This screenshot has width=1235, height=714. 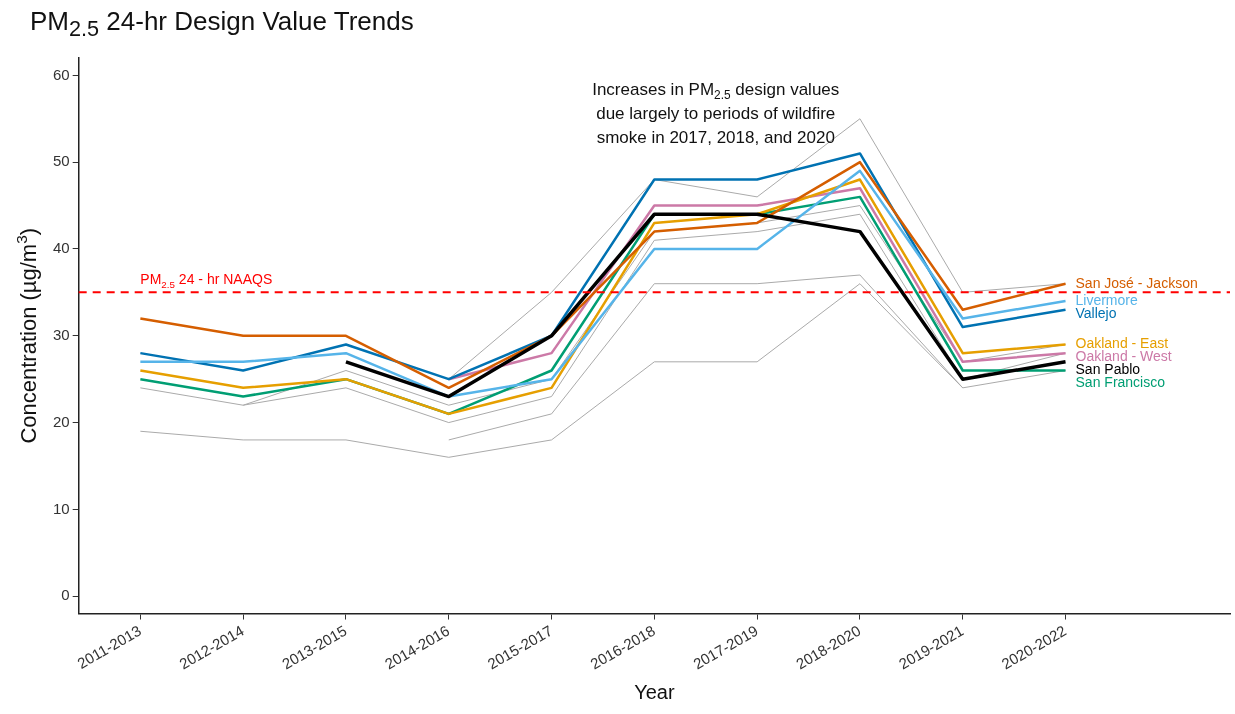 What do you see at coordinates (222, 24) in the screenshot?
I see `chart-title: PM$_{2.5}$ 24-hr Design Value Trends` at bounding box center [222, 24].